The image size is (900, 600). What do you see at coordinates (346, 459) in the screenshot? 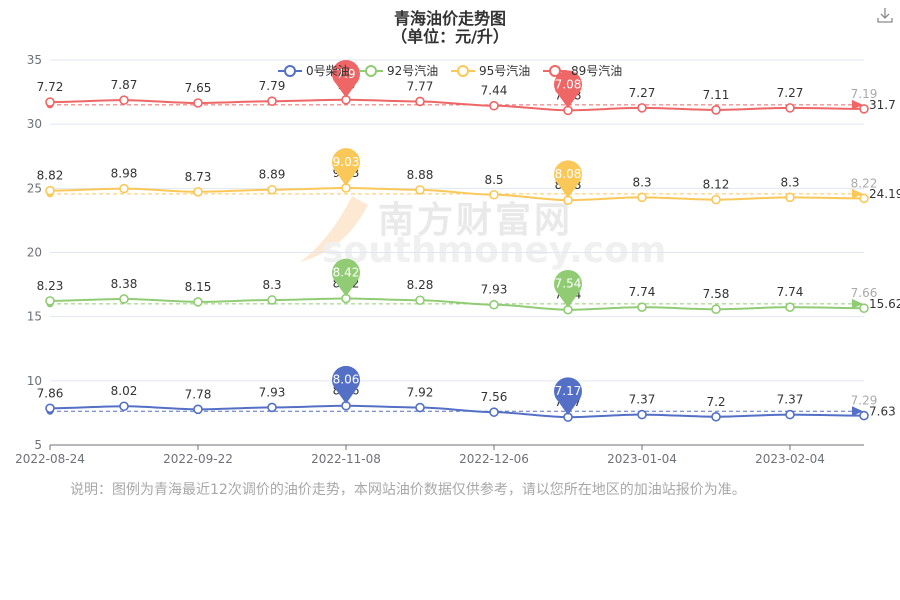
I see `x-tick-label: 2022-11-08` at bounding box center [346, 459].